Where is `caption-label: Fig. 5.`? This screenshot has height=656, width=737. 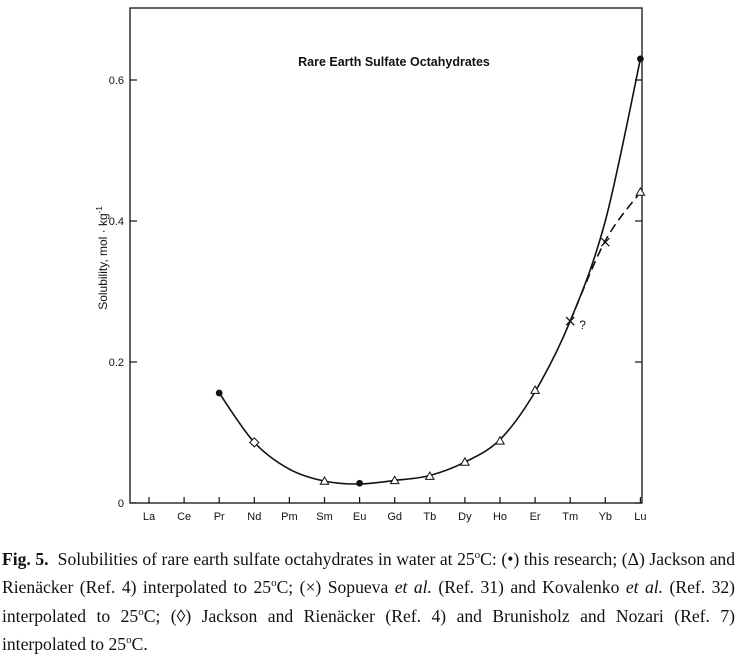 caption-label: Fig. 5. is located at coordinates (25, 558).